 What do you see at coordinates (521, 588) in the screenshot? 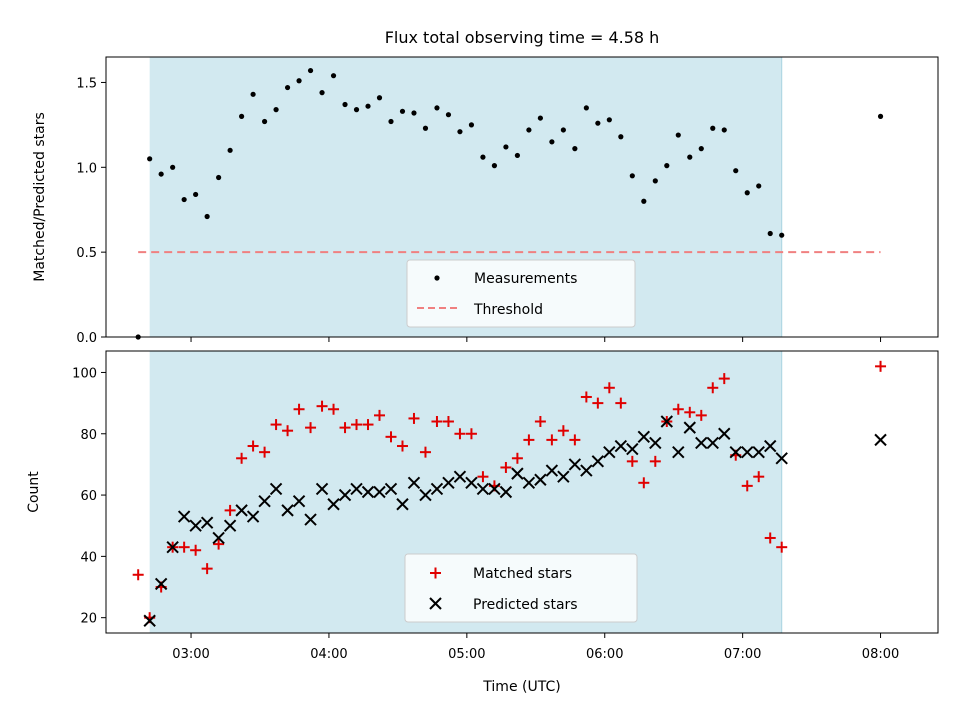
I see `bottom-panel-legend: Matched stars Predicted stars` at bounding box center [521, 588].